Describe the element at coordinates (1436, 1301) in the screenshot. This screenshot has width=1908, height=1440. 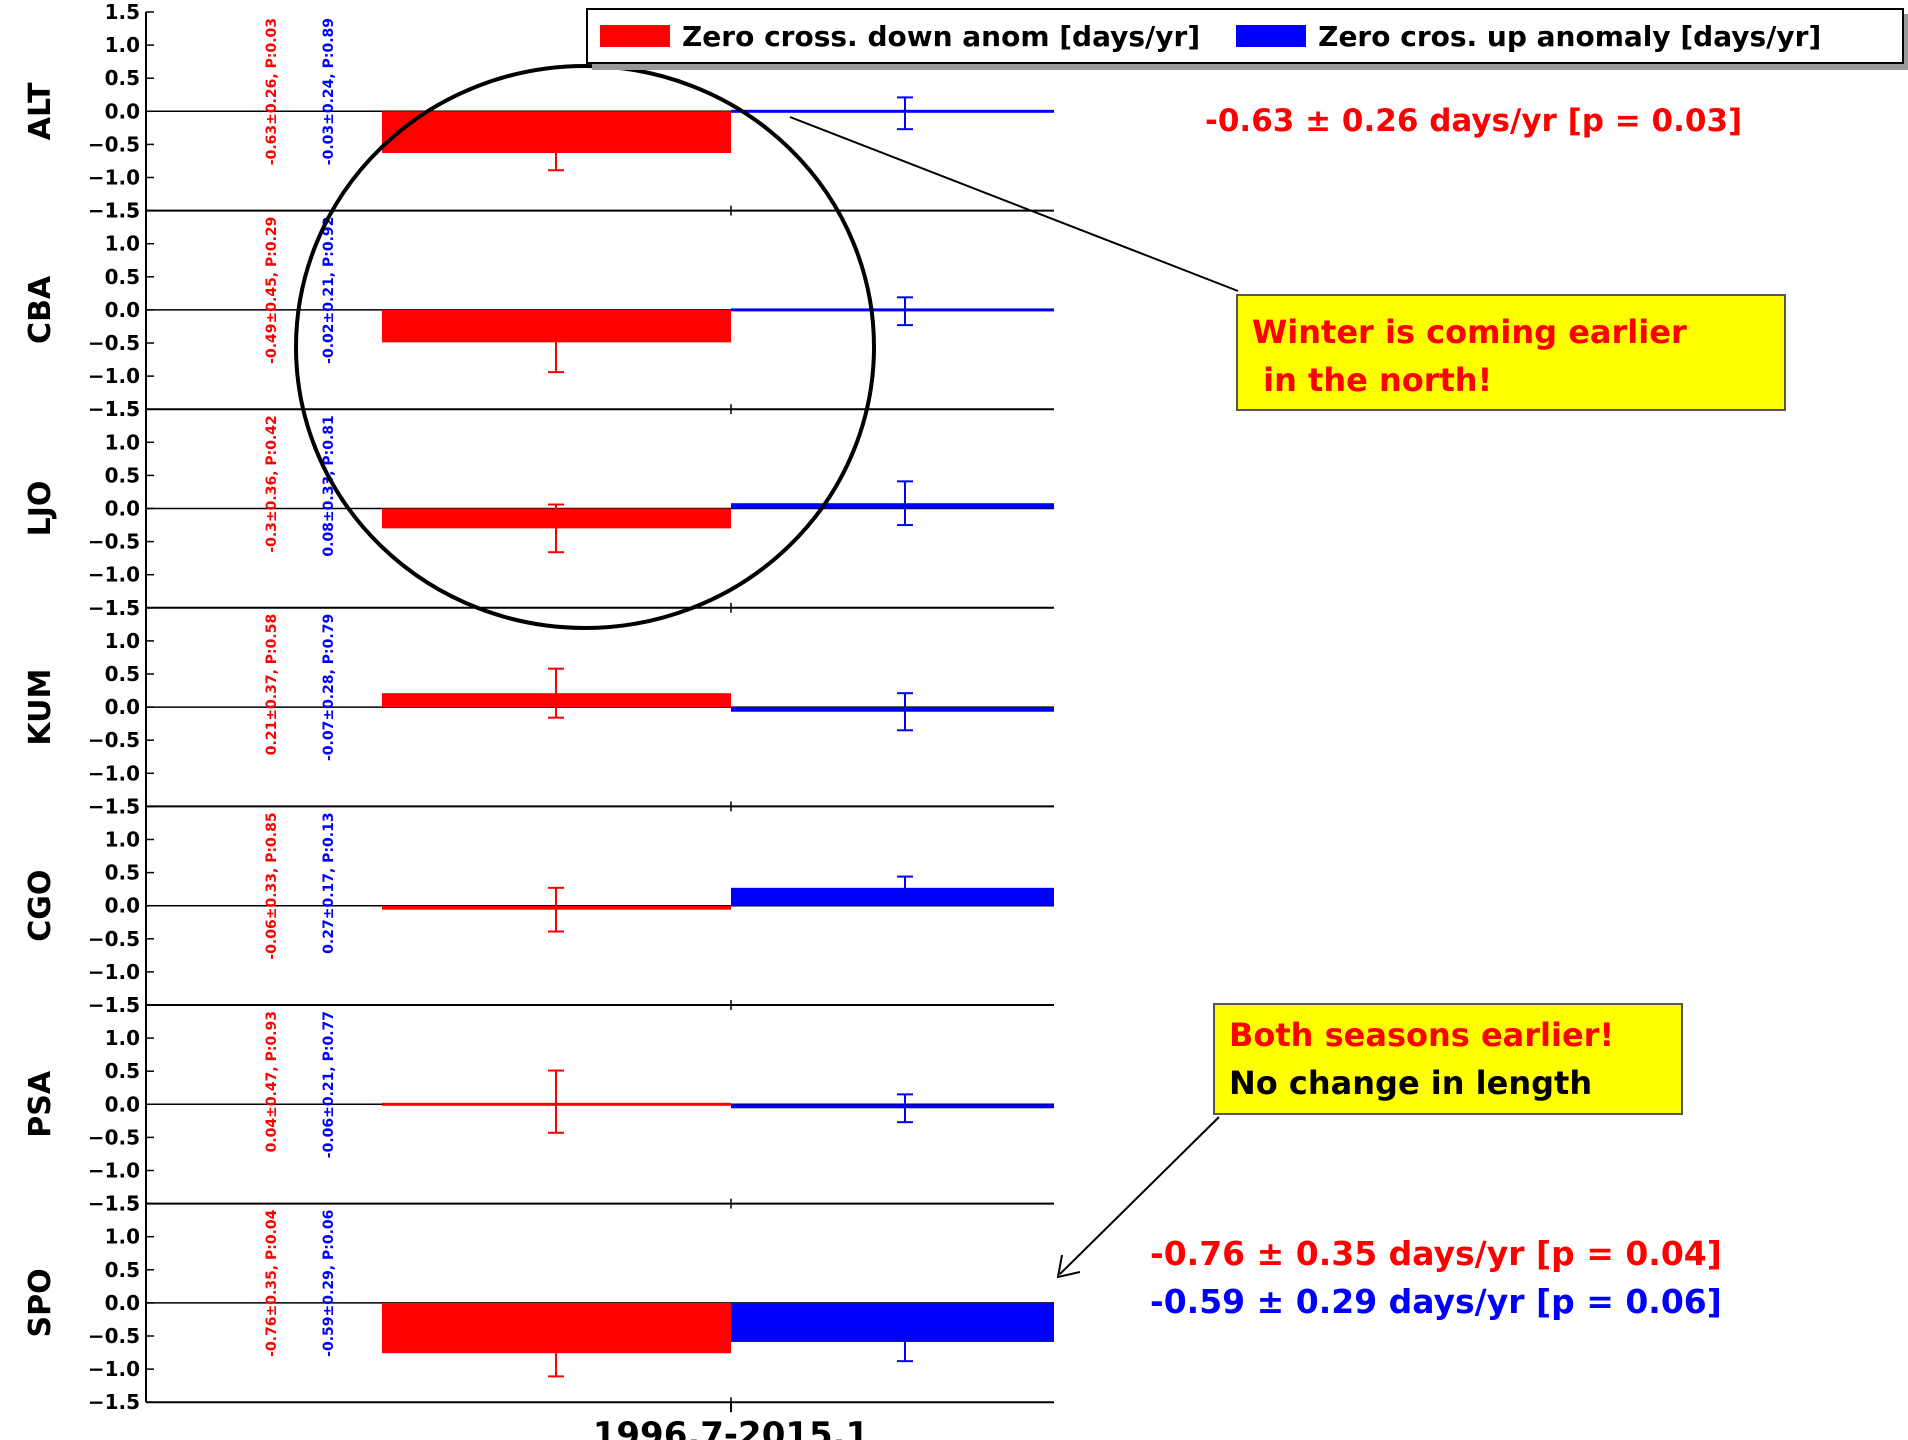
I see `annotation-spo-blue: -0.59 ± 0.29 days/yr [p = 0.06]` at that location.